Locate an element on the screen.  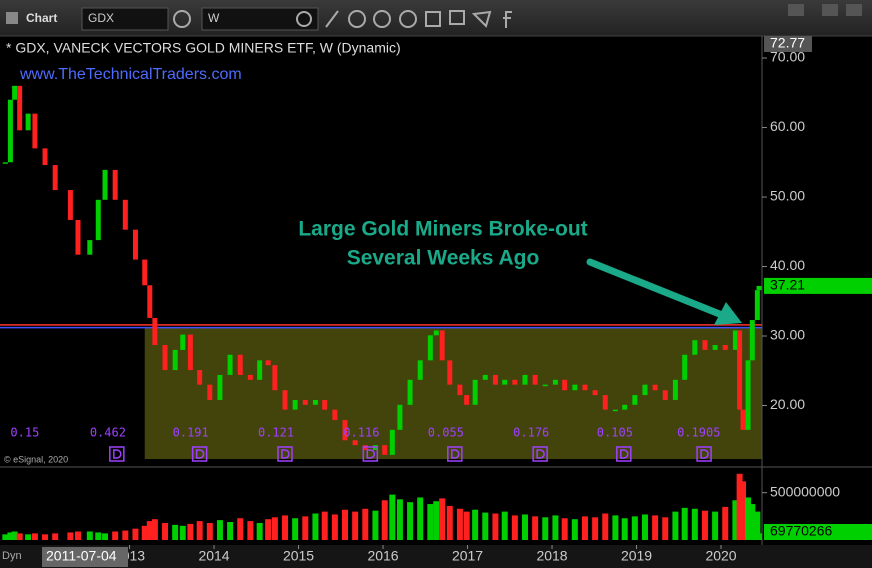
settings-button is located at coordinates (182, 19).